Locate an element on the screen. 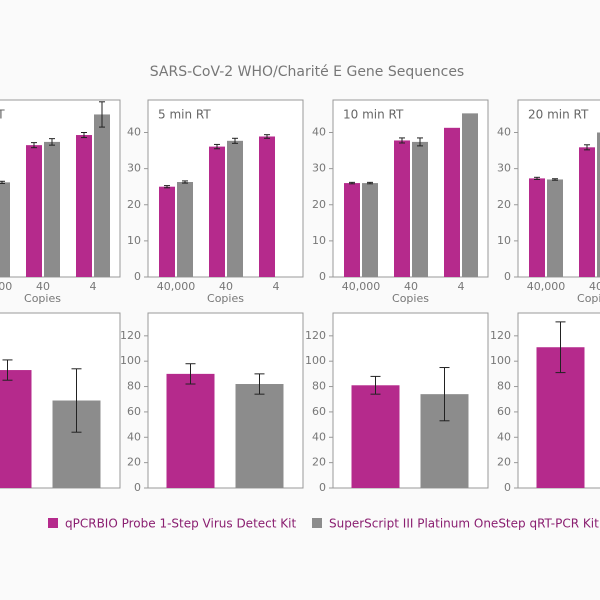  panel-title: in RT is located at coordinates (2, 115).